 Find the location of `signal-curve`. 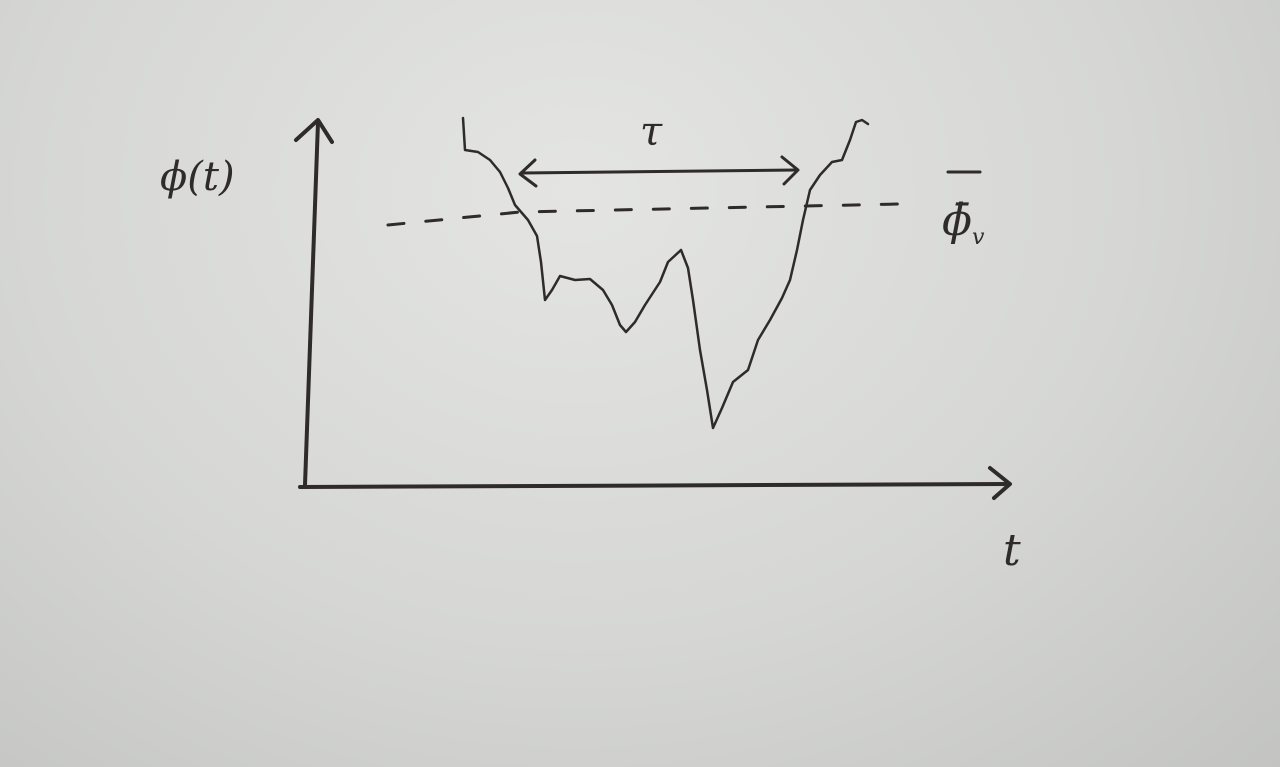

signal-curve is located at coordinates (665, 273).